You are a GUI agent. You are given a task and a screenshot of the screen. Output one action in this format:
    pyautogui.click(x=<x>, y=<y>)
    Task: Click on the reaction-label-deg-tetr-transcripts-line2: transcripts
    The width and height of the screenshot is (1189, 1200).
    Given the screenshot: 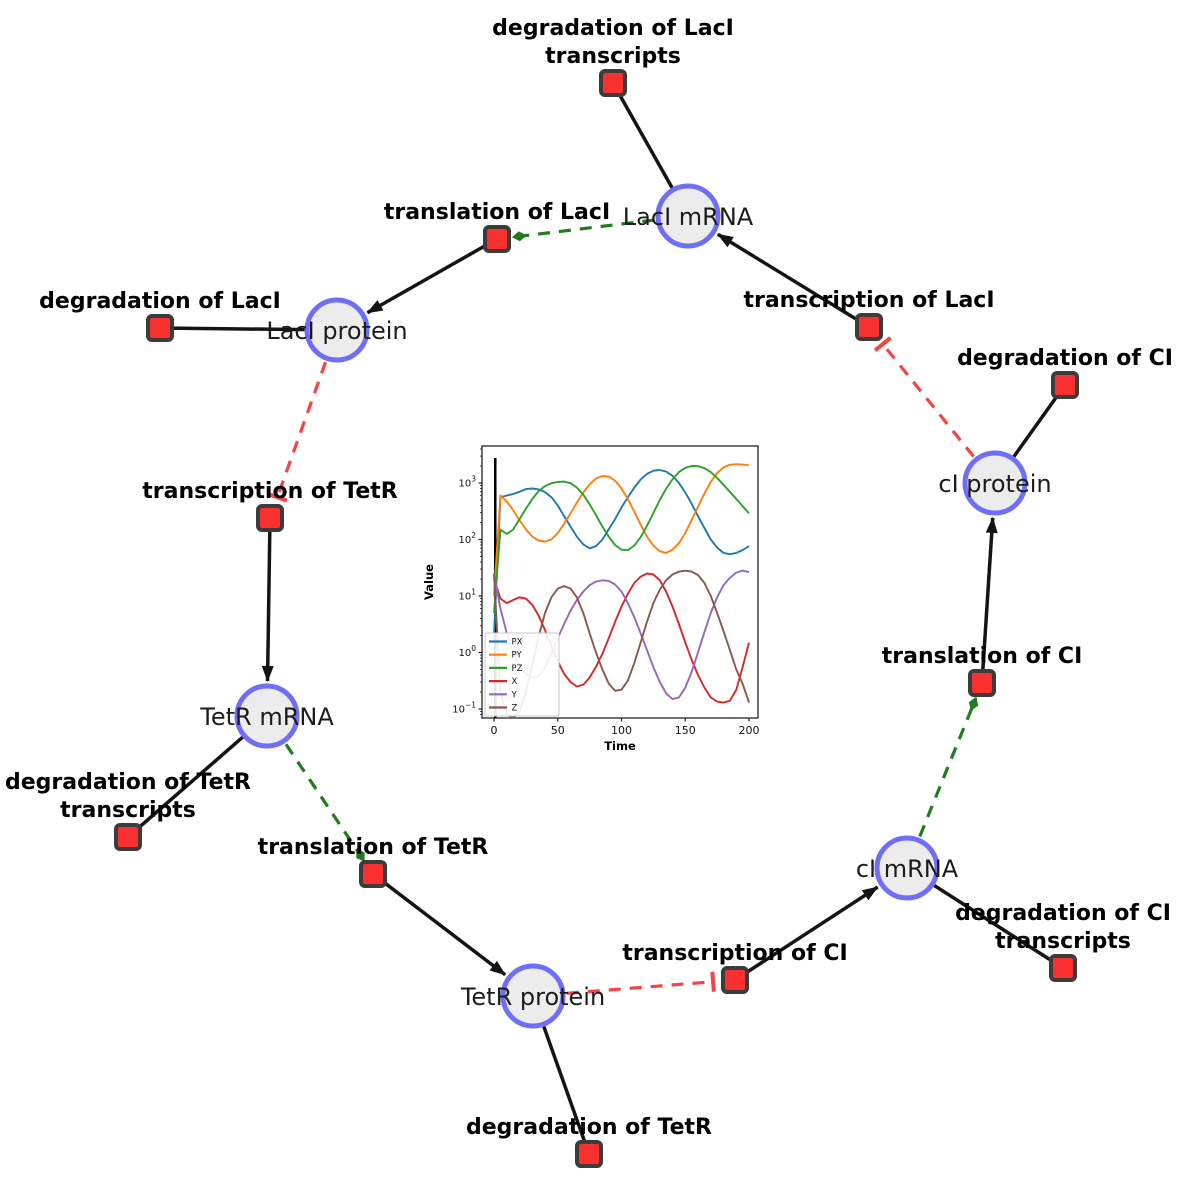 What is the action you would take?
    pyautogui.click(x=128, y=810)
    